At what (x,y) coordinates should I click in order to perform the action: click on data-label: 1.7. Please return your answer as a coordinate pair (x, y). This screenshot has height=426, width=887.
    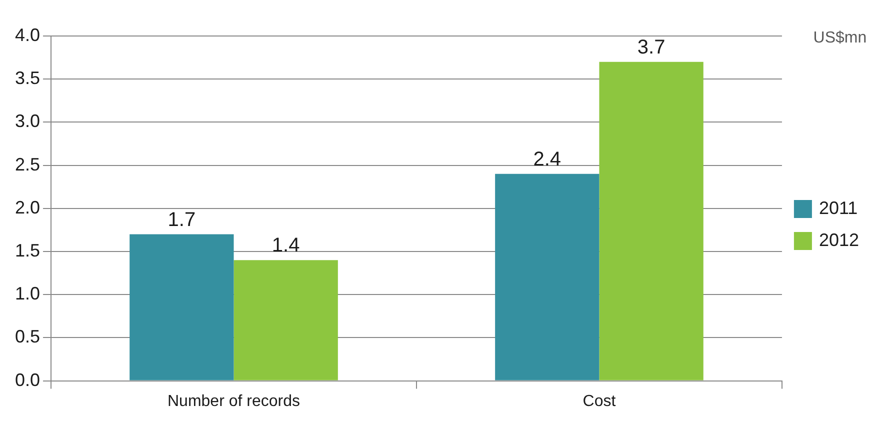
    Looking at the image, I should click on (182, 219).